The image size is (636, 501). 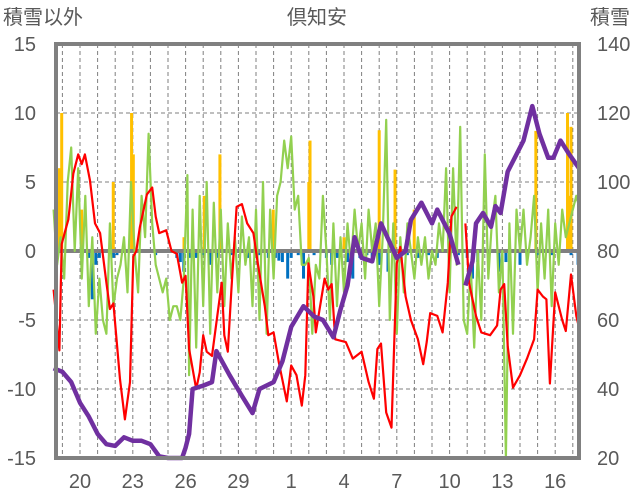 I want to click on left-axis-tick-label: -10, so click(x=21, y=390).